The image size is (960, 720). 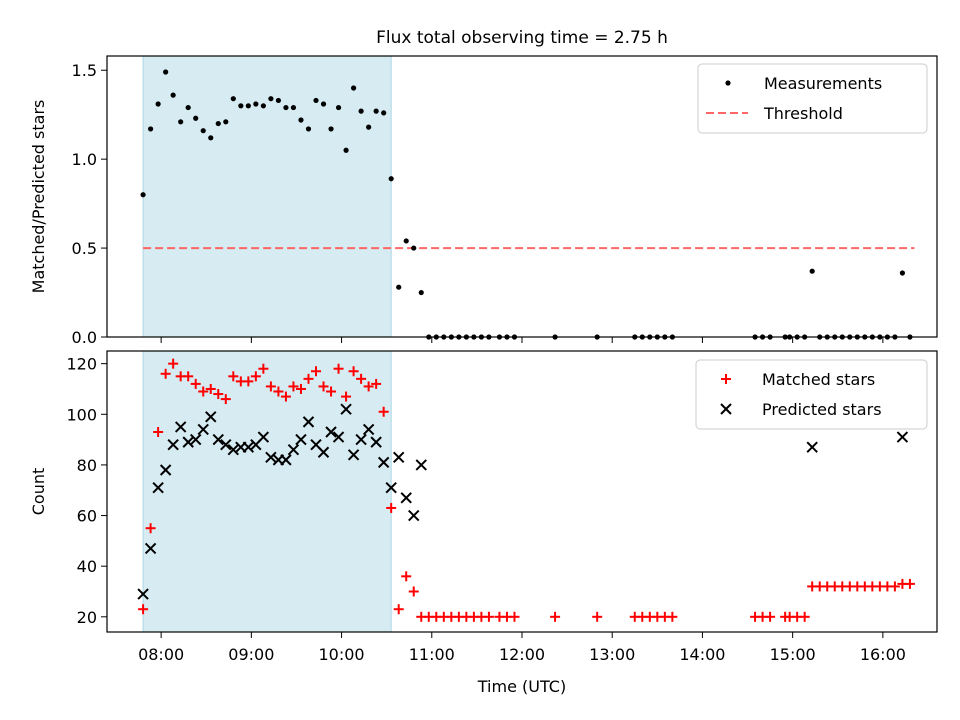 I want to click on legend-label: Matched stars, so click(x=818, y=379).